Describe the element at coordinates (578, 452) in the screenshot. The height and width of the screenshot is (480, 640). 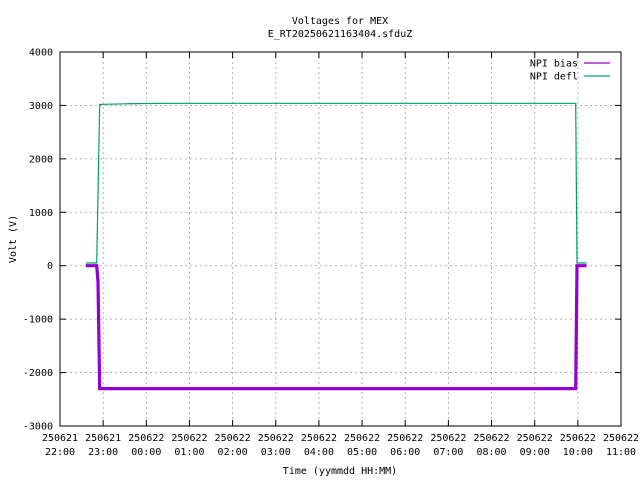
I see `x-tick-time: 10:00` at that location.